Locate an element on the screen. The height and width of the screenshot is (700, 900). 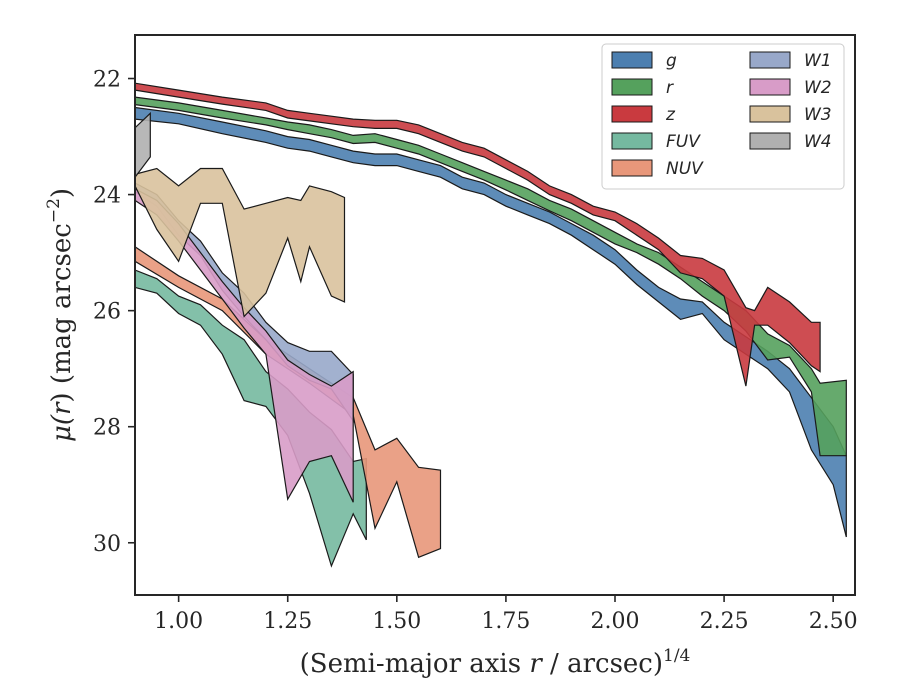
y-tick-label: 22 is located at coordinates (107, 80).